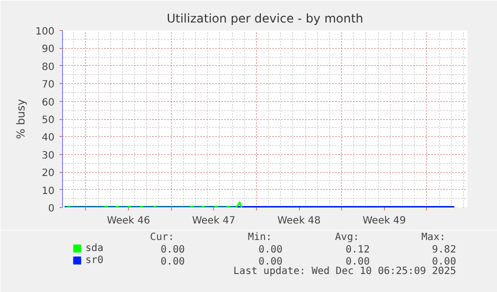 The image size is (497, 292). Describe the element at coordinates (51, 209) in the screenshot. I see `y-tick-label: 0` at that location.